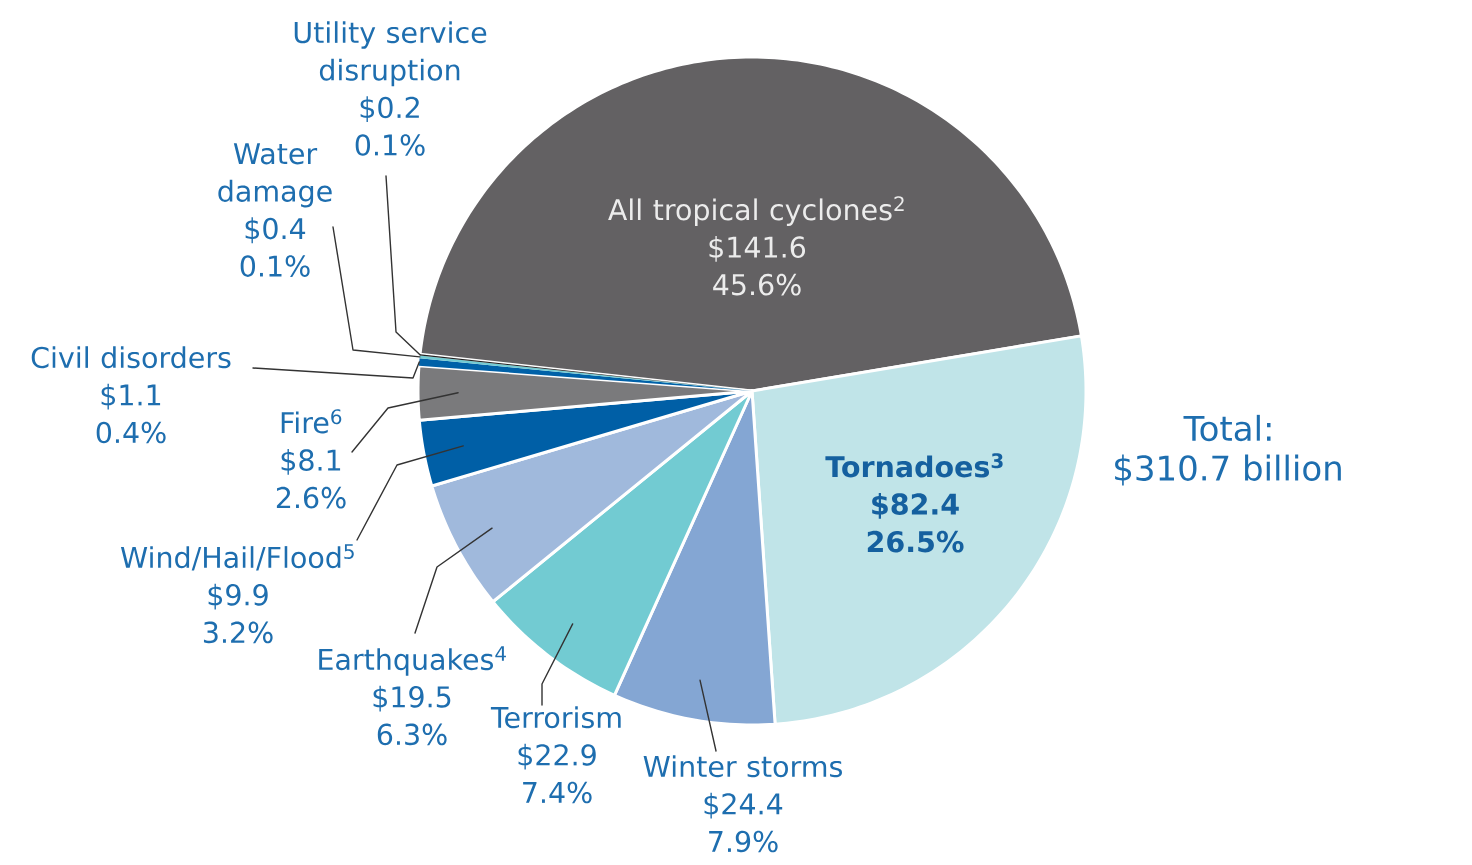 The width and height of the screenshot is (1472, 865). I want to click on data-label: $19.5 6.3%, so click(412, 715).